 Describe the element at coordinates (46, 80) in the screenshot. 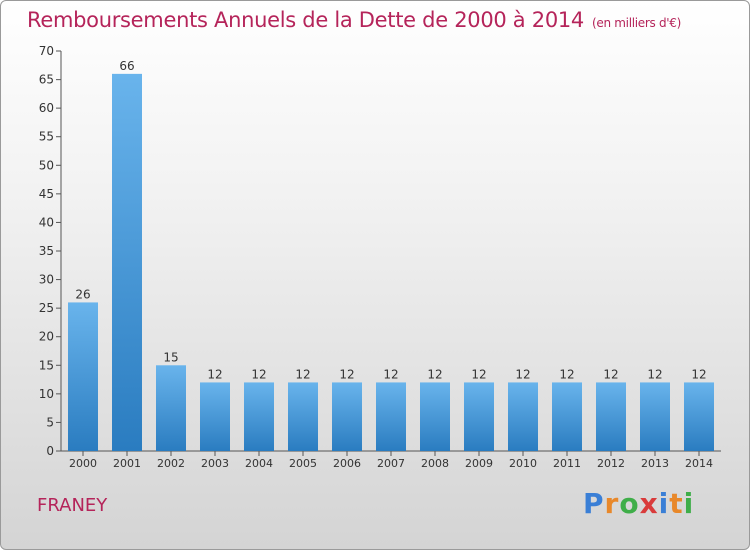

I see `y-tick-label: 65` at that location.